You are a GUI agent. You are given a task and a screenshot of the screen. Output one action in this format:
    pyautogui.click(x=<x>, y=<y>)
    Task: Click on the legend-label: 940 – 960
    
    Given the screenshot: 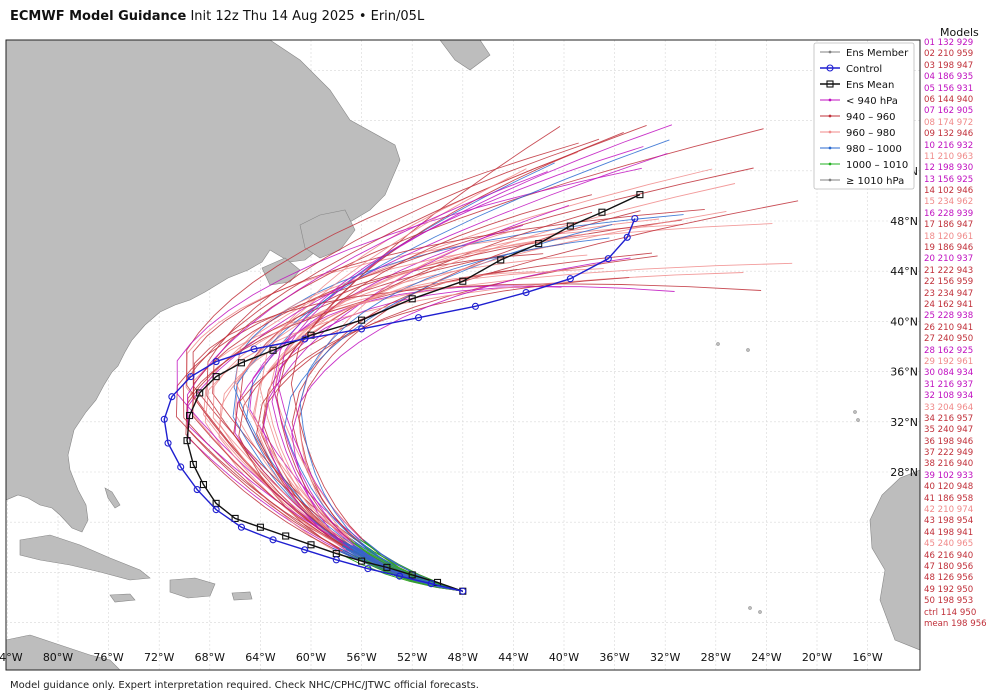 What is the action you would take?
    pyautogui.click(x=871, y=117)
    